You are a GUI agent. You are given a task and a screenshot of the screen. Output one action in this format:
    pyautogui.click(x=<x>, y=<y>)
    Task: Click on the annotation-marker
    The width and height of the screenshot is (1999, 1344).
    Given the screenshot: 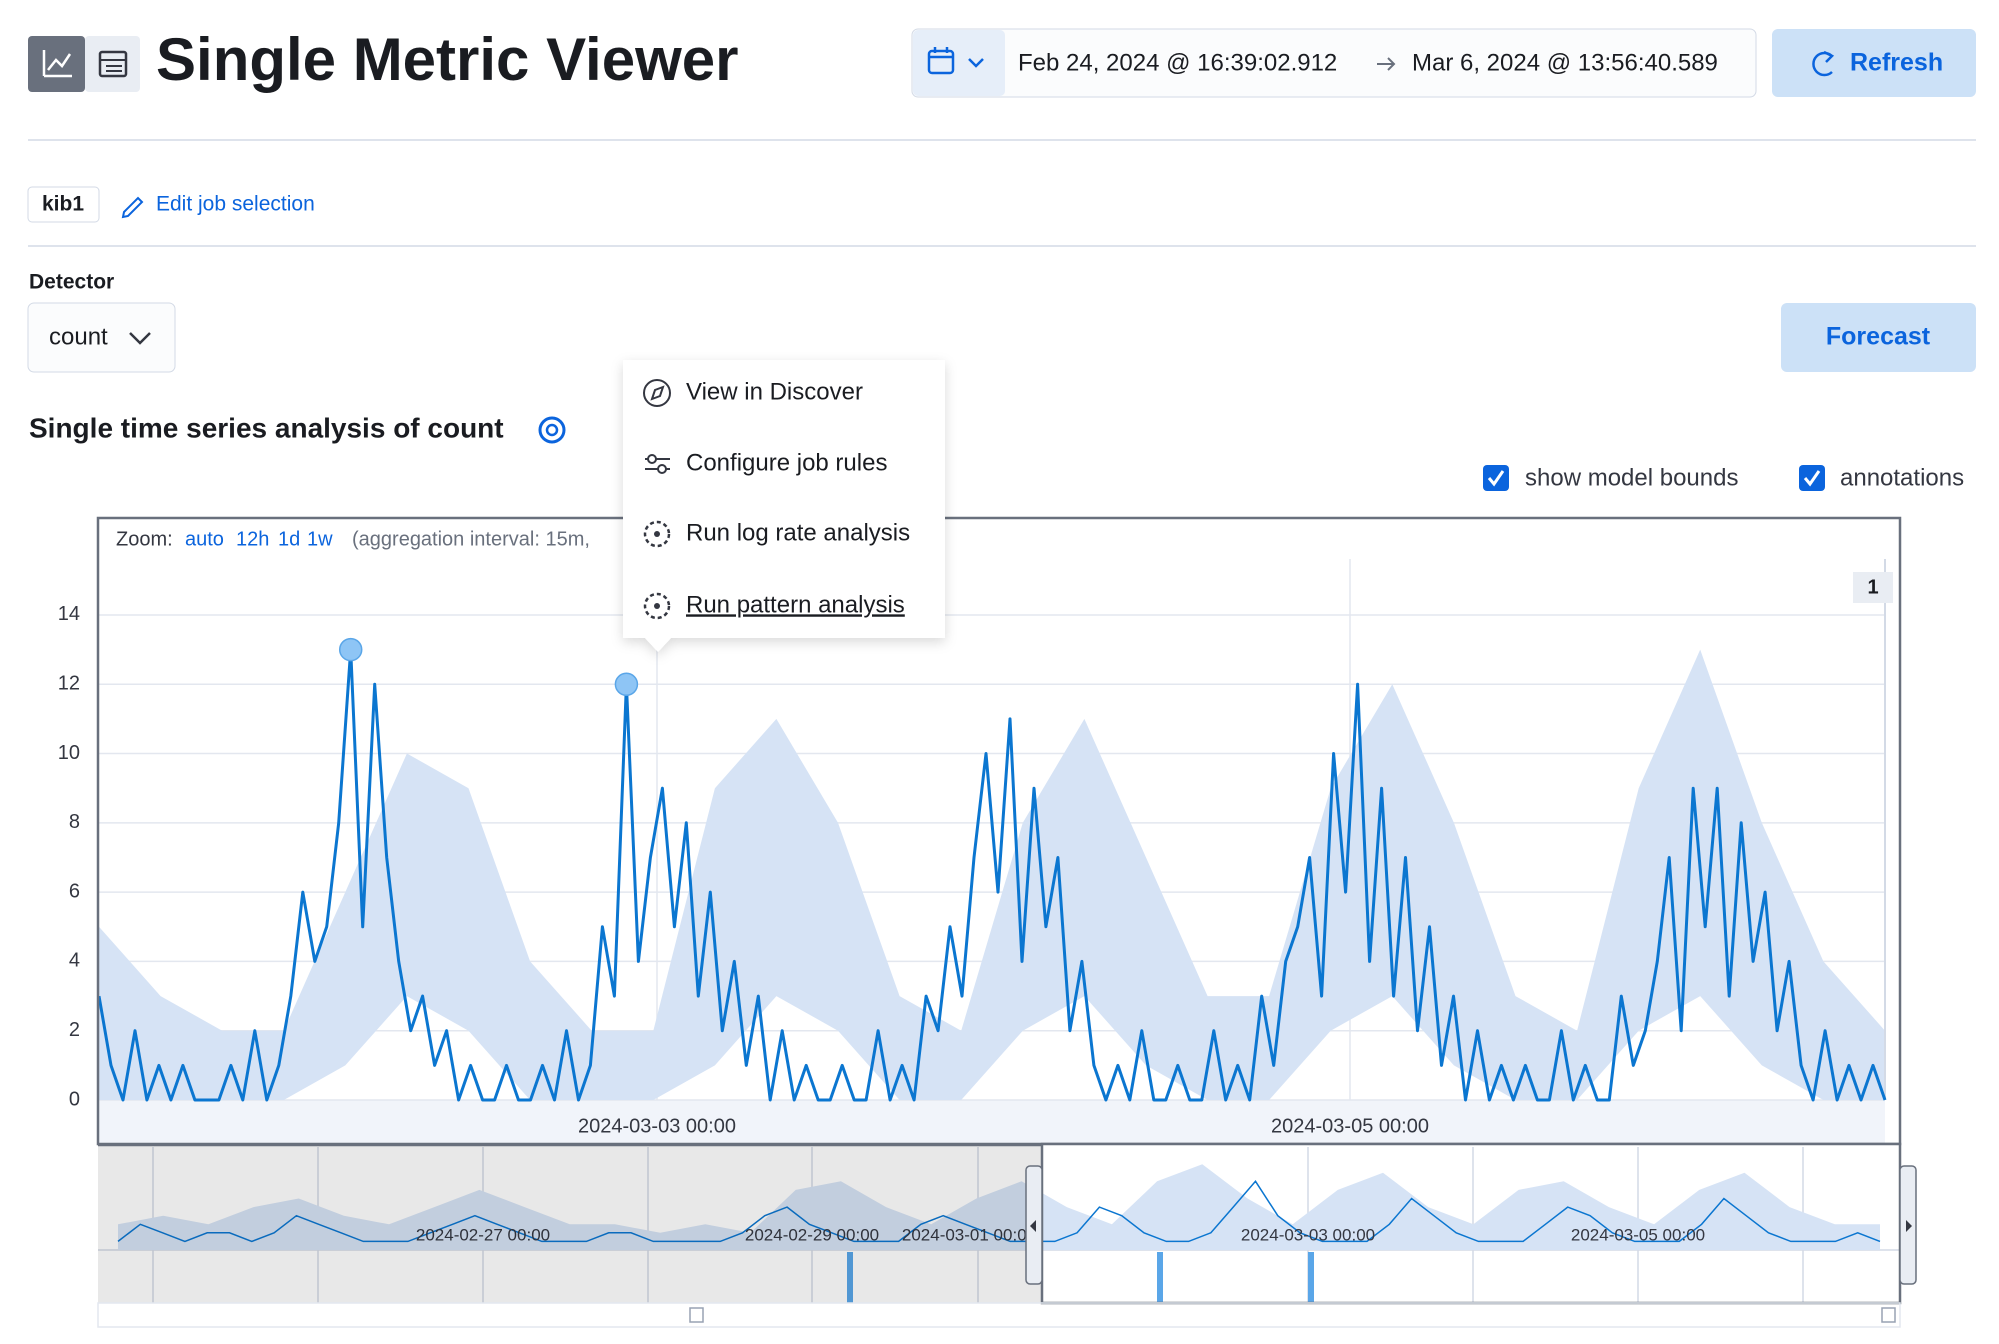 What is the action you would take?
    pyautogui.click(x=1873, y=587)
    